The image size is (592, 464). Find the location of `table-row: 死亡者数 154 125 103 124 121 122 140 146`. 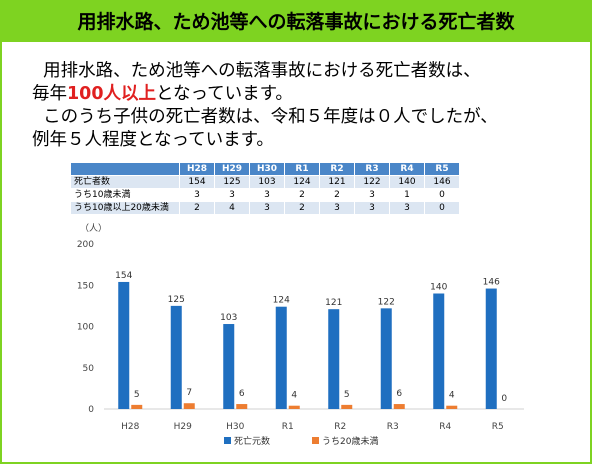

table-row: 死亡者数 154 125 103 124 121 122 140 146 is located at coordinates (265, 182).